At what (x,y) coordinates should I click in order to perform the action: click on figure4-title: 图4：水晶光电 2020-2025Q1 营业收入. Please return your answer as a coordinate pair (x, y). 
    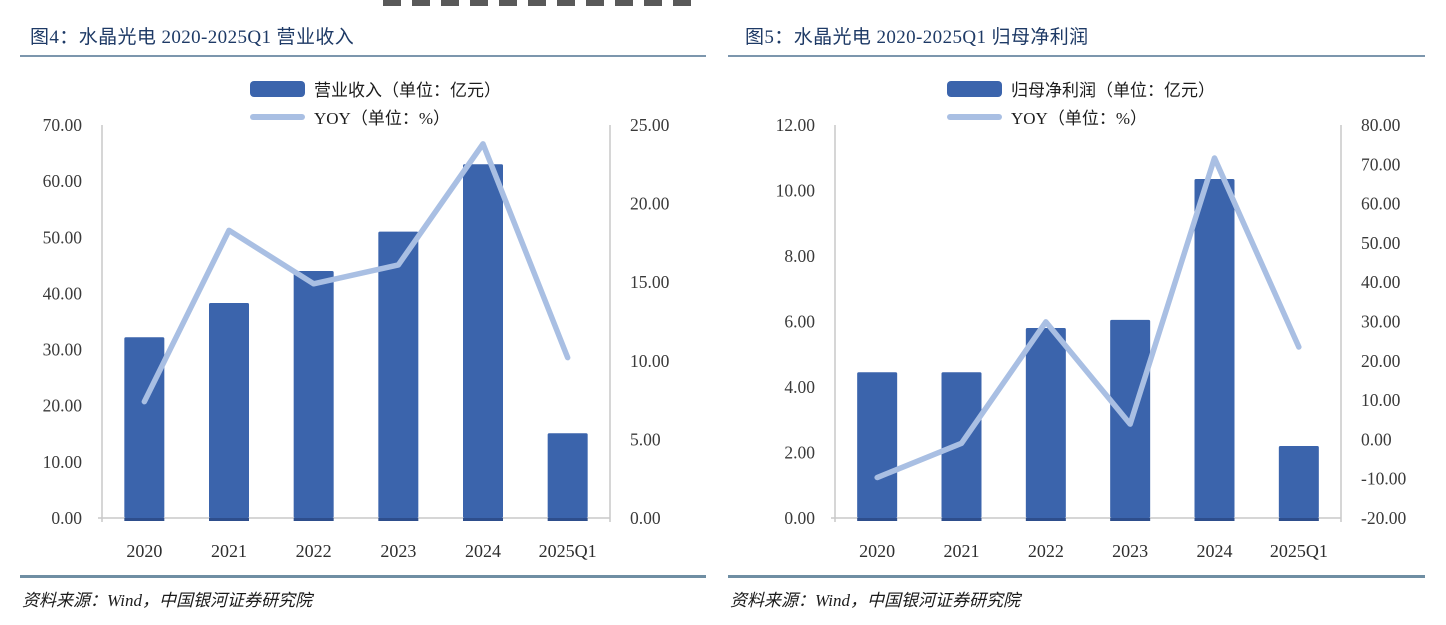
    Looking at the image, I should click on (192, 37).